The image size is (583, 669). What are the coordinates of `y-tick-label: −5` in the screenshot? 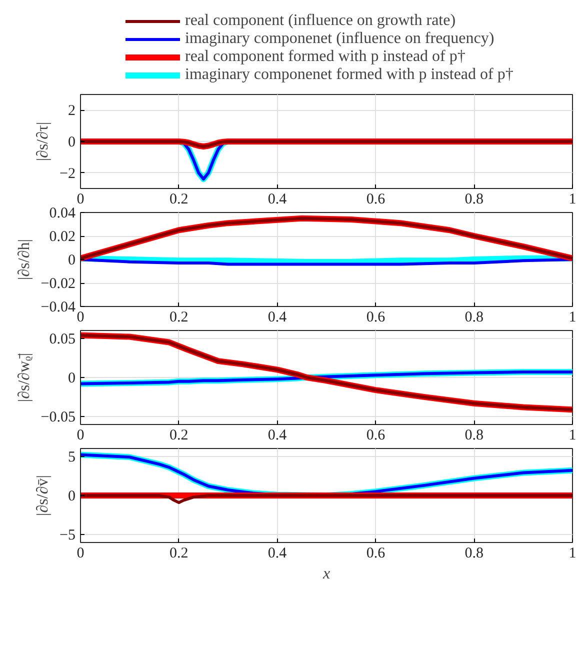 It's located at (68, 536).